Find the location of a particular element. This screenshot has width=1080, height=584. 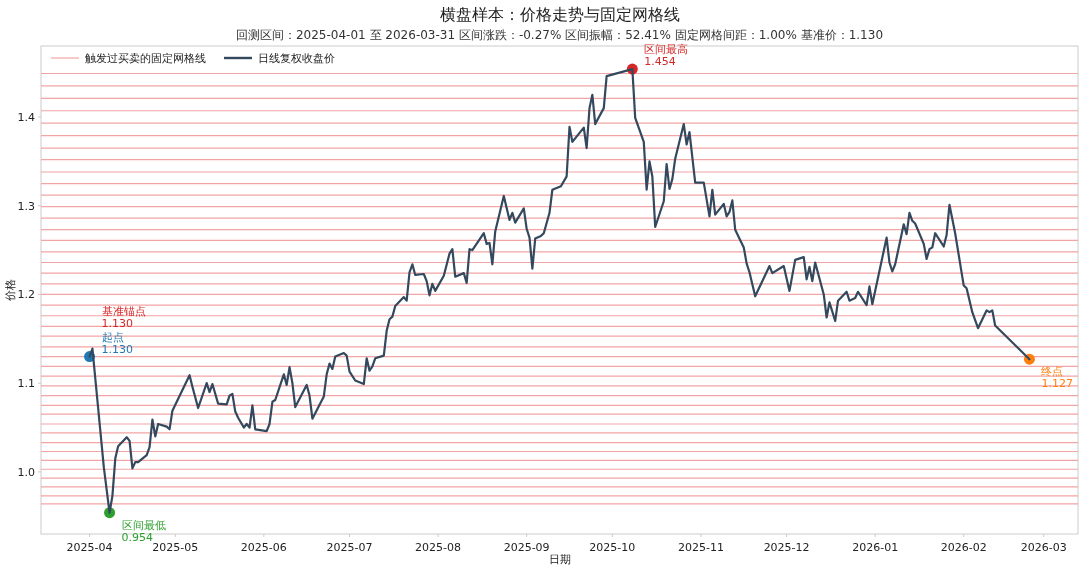

legend-label: 触发过买卖的固定网格线 is located at coordinates (145, 58).